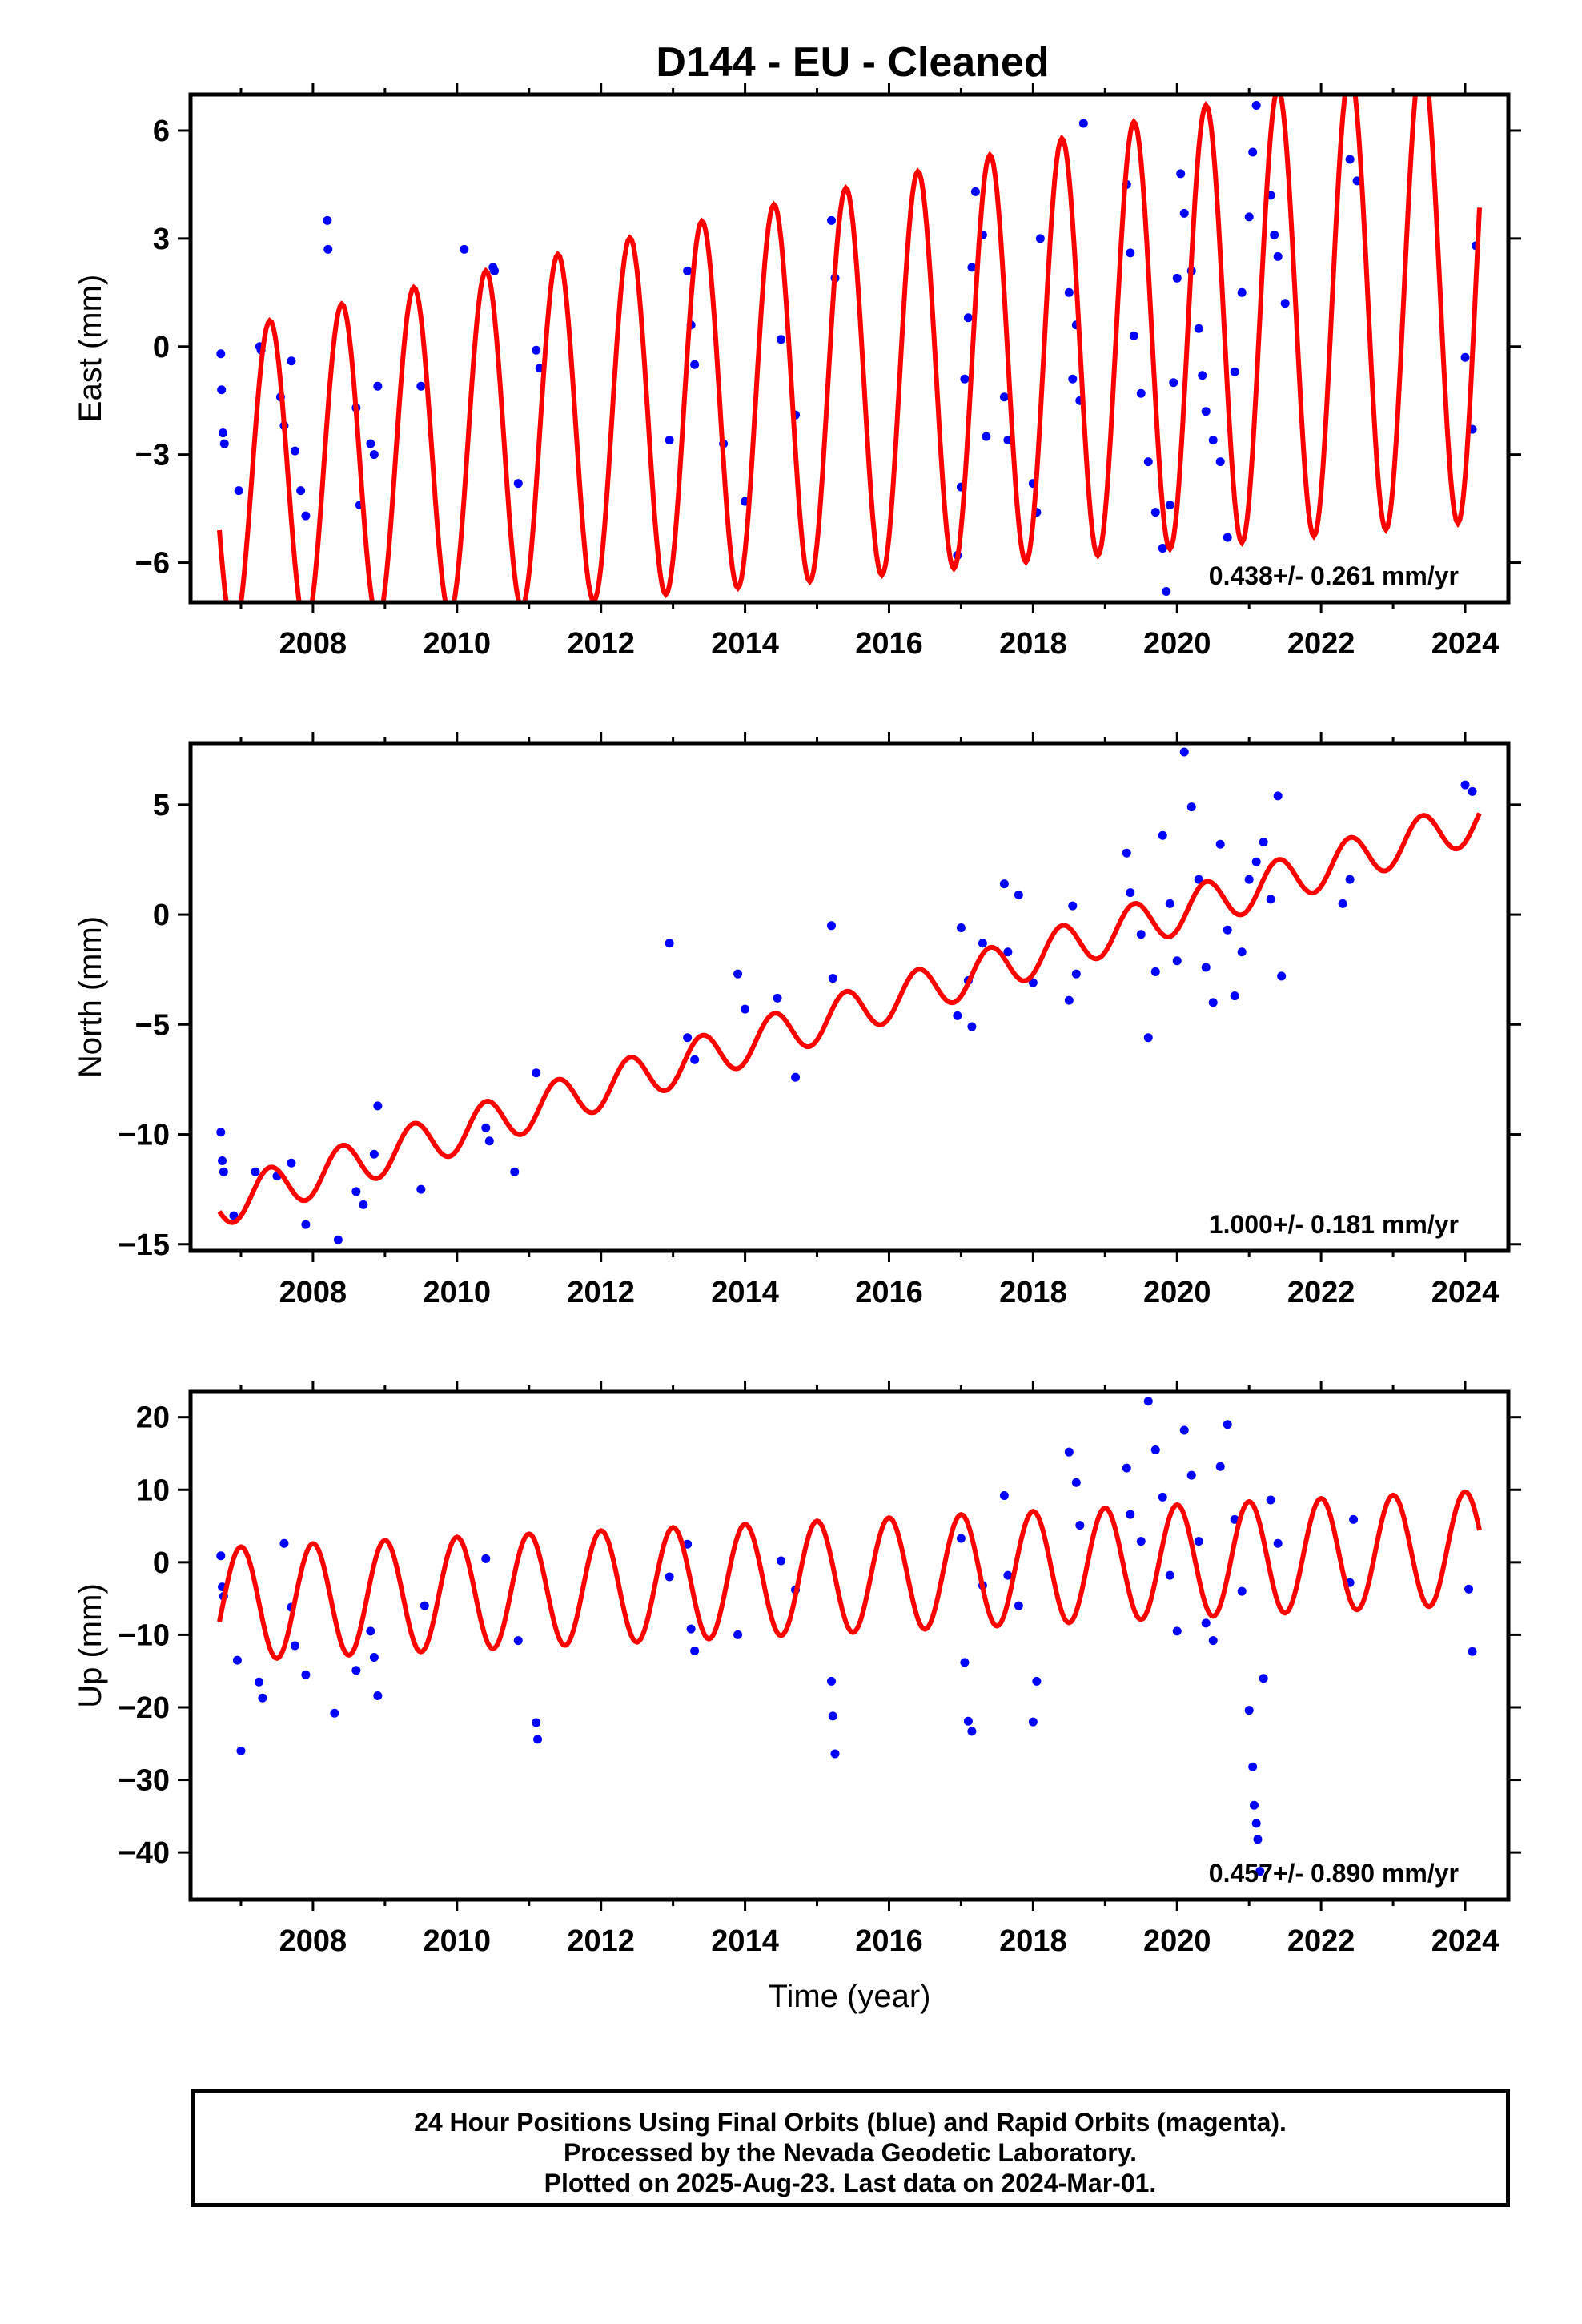 Image resolution: width=1582 pixels, height=2324 pixels. Describe the element at coordinates (889, 1941) in the screenshot. I see `up-x-tick-label: 2016` at that location.